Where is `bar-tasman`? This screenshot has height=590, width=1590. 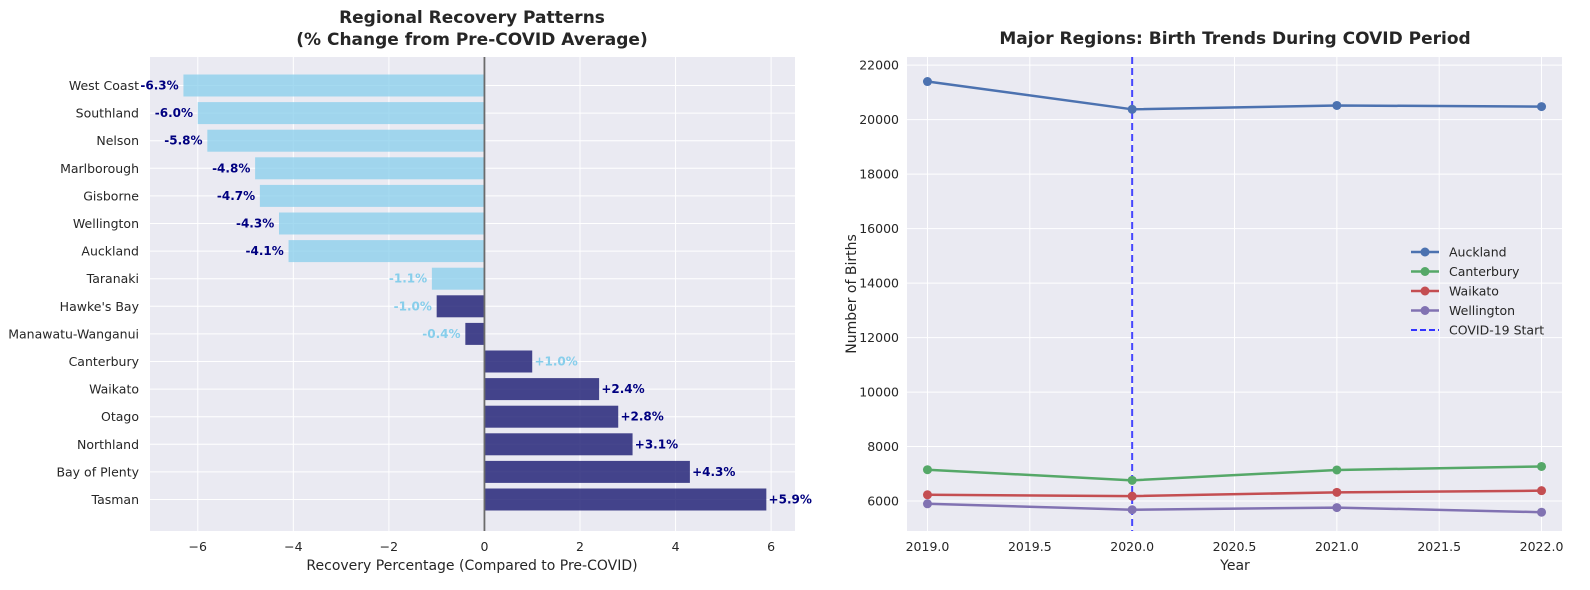 bar-tasman is located at coordinates (625, 499).